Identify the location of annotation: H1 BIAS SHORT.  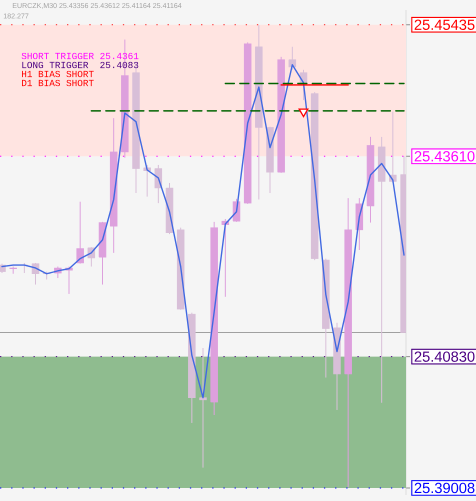
(58, 74).